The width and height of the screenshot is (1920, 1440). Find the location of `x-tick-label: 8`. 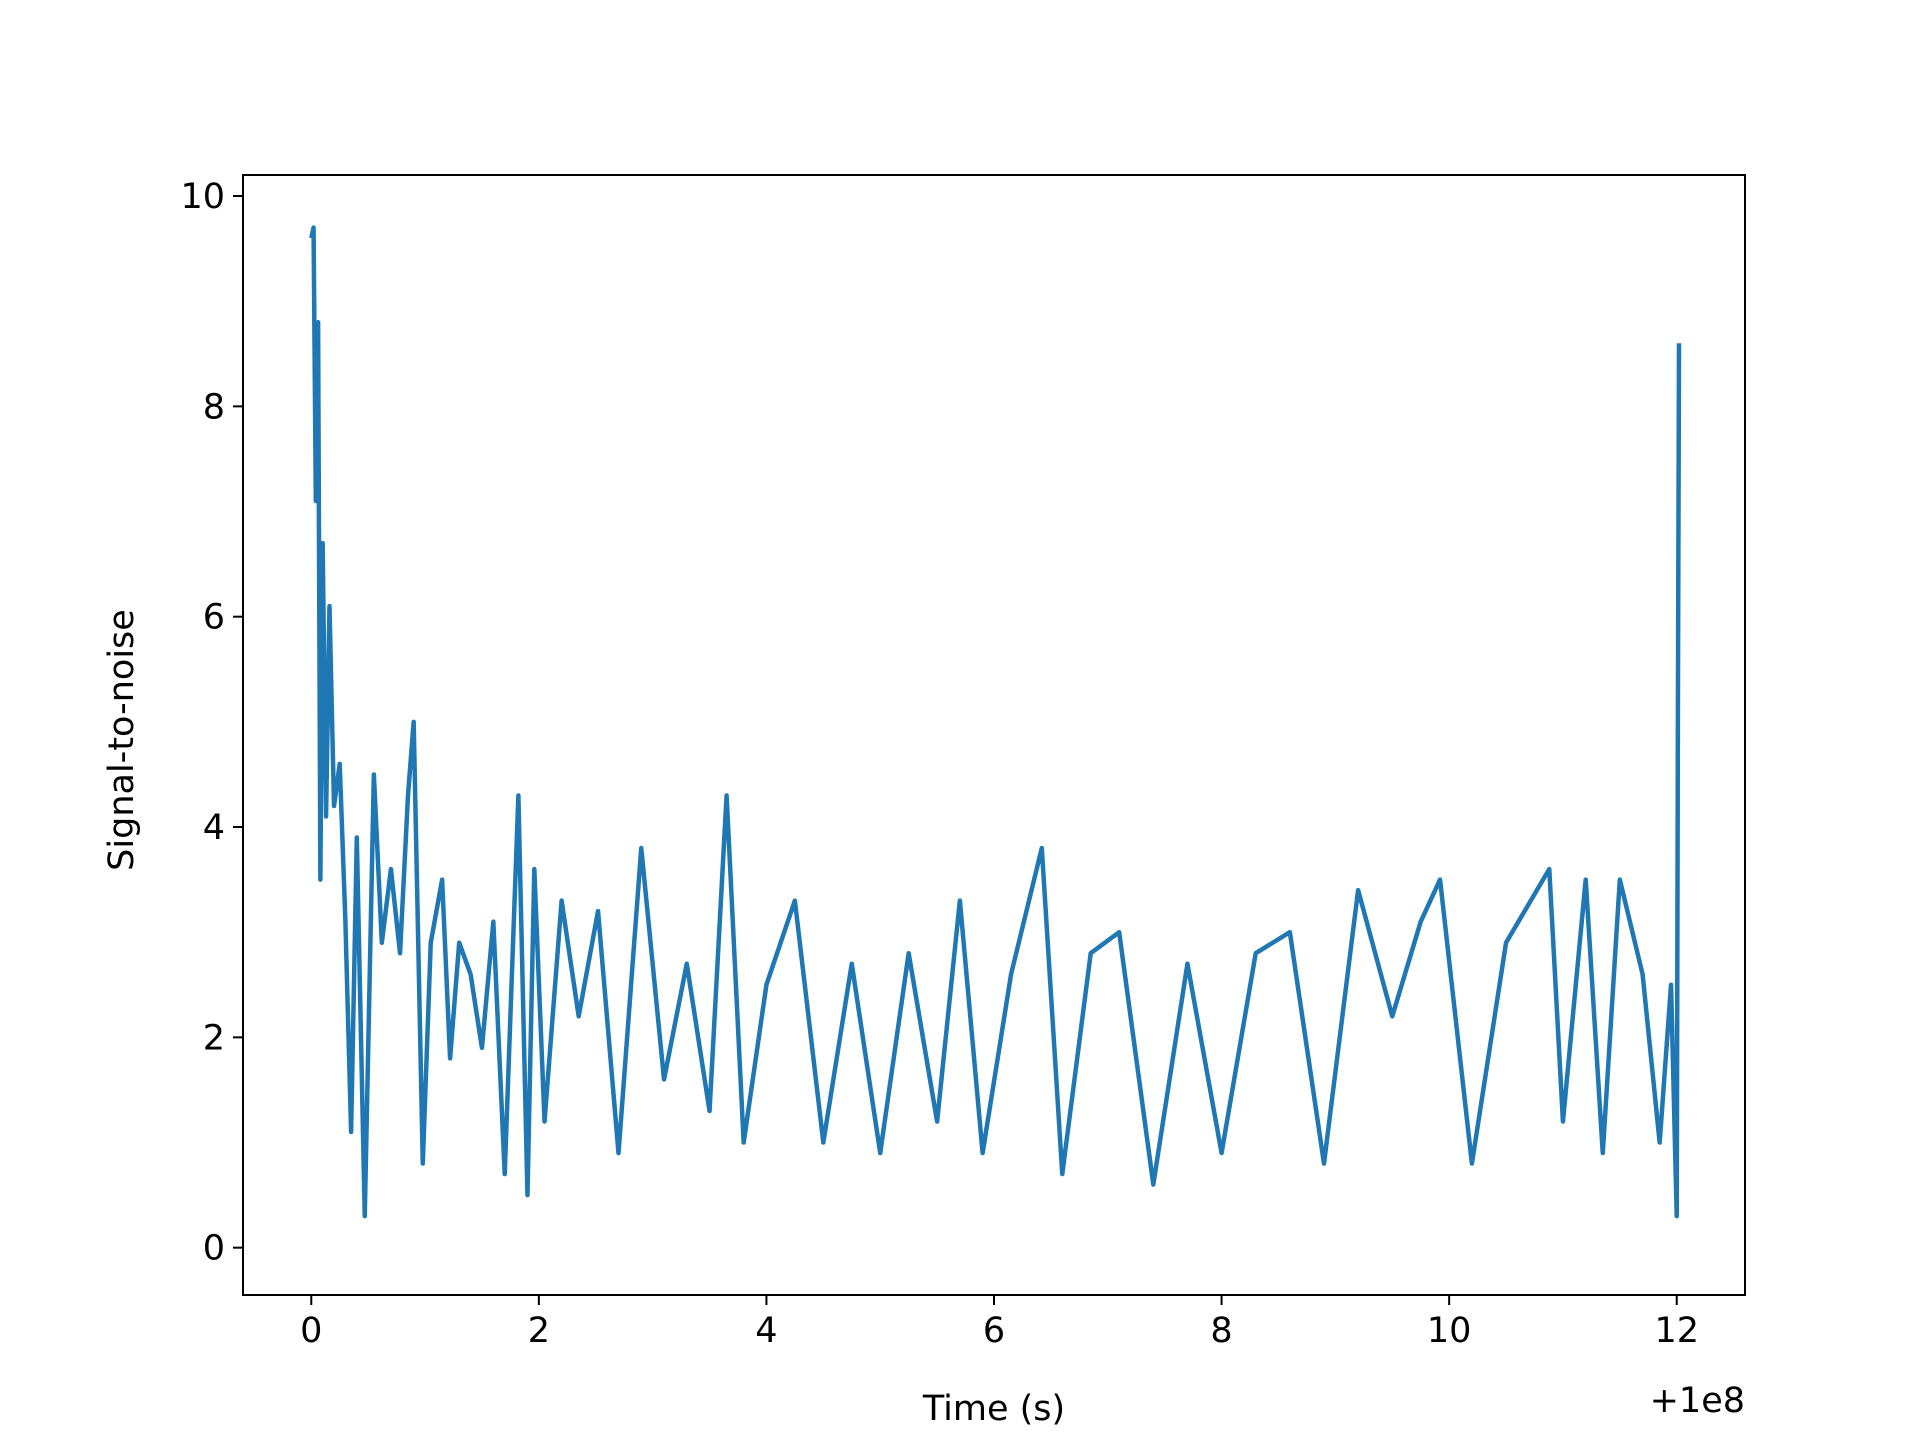

x-tick-label: 8 is located at coordinates (1221, 1331).